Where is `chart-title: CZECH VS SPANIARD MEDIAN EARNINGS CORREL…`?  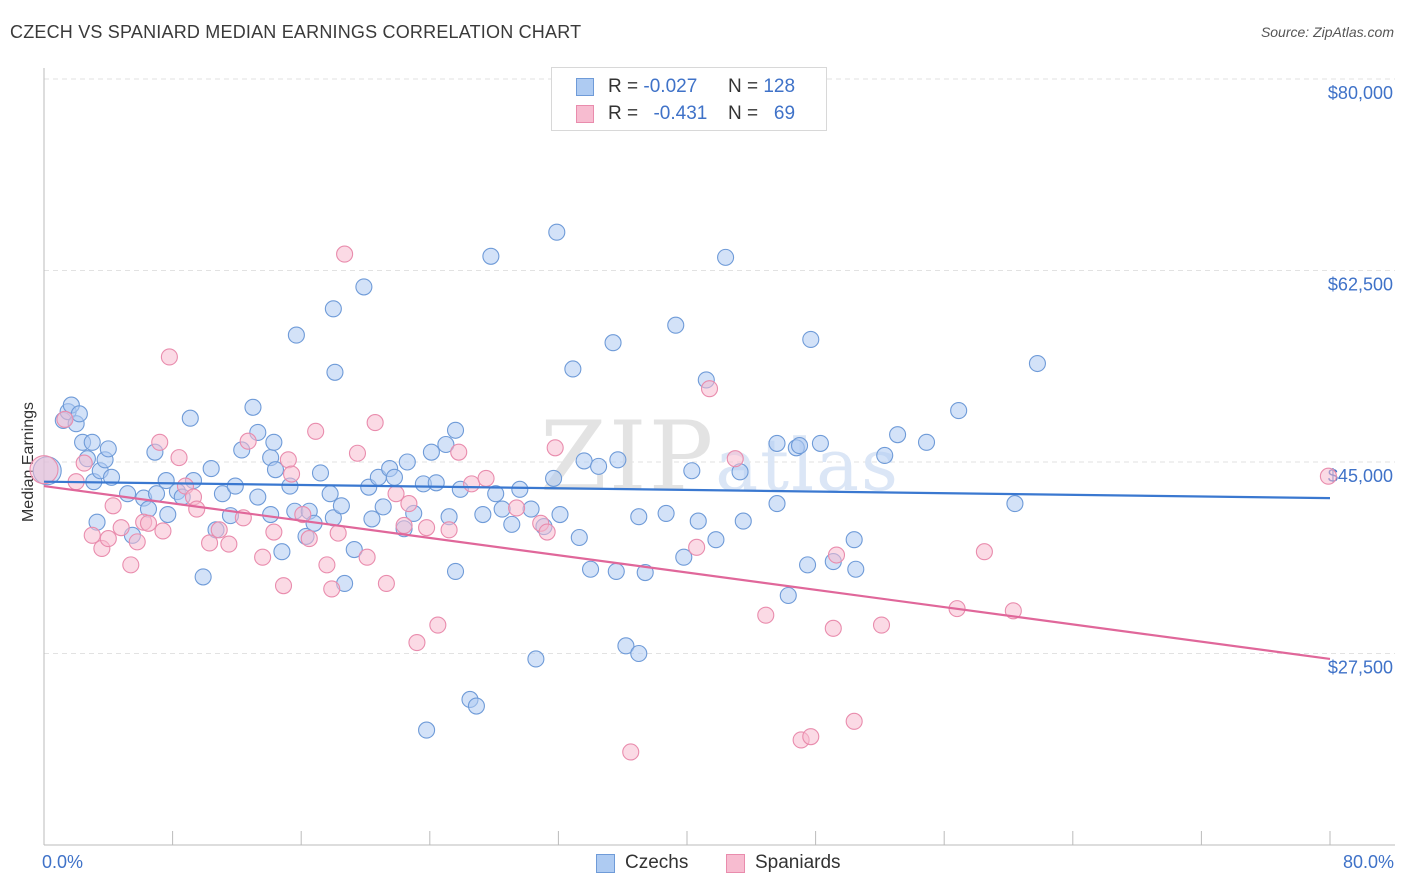
chart-title: CZECH VS SPANIARD MEDIAN EARNINGS CORREL… is located at coordinates (296, 32).